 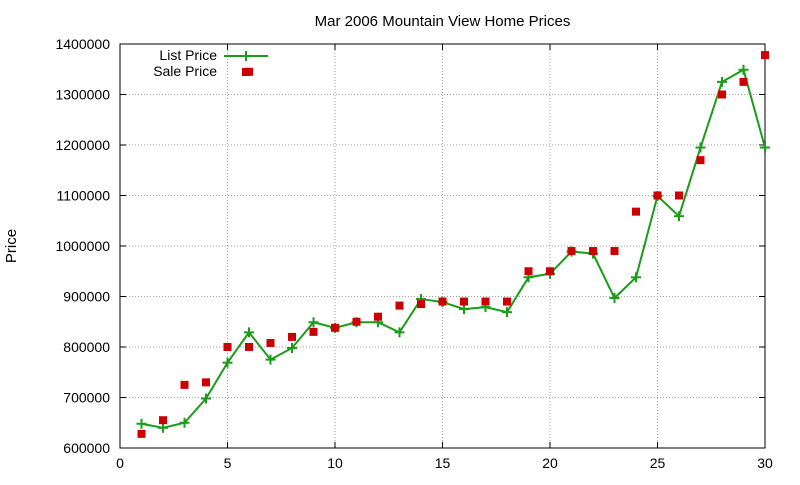 What do you see at coordinates (246, 72) in the screenshot?
I see `legend-marker-sale-price` at bounding box center [246, 72].